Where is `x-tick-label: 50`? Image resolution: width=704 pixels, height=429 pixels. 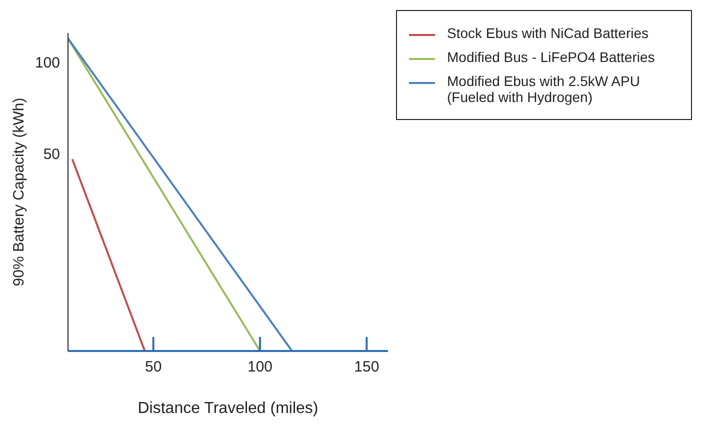
x-tick-label: 50 is located at coordinates (153, 367).